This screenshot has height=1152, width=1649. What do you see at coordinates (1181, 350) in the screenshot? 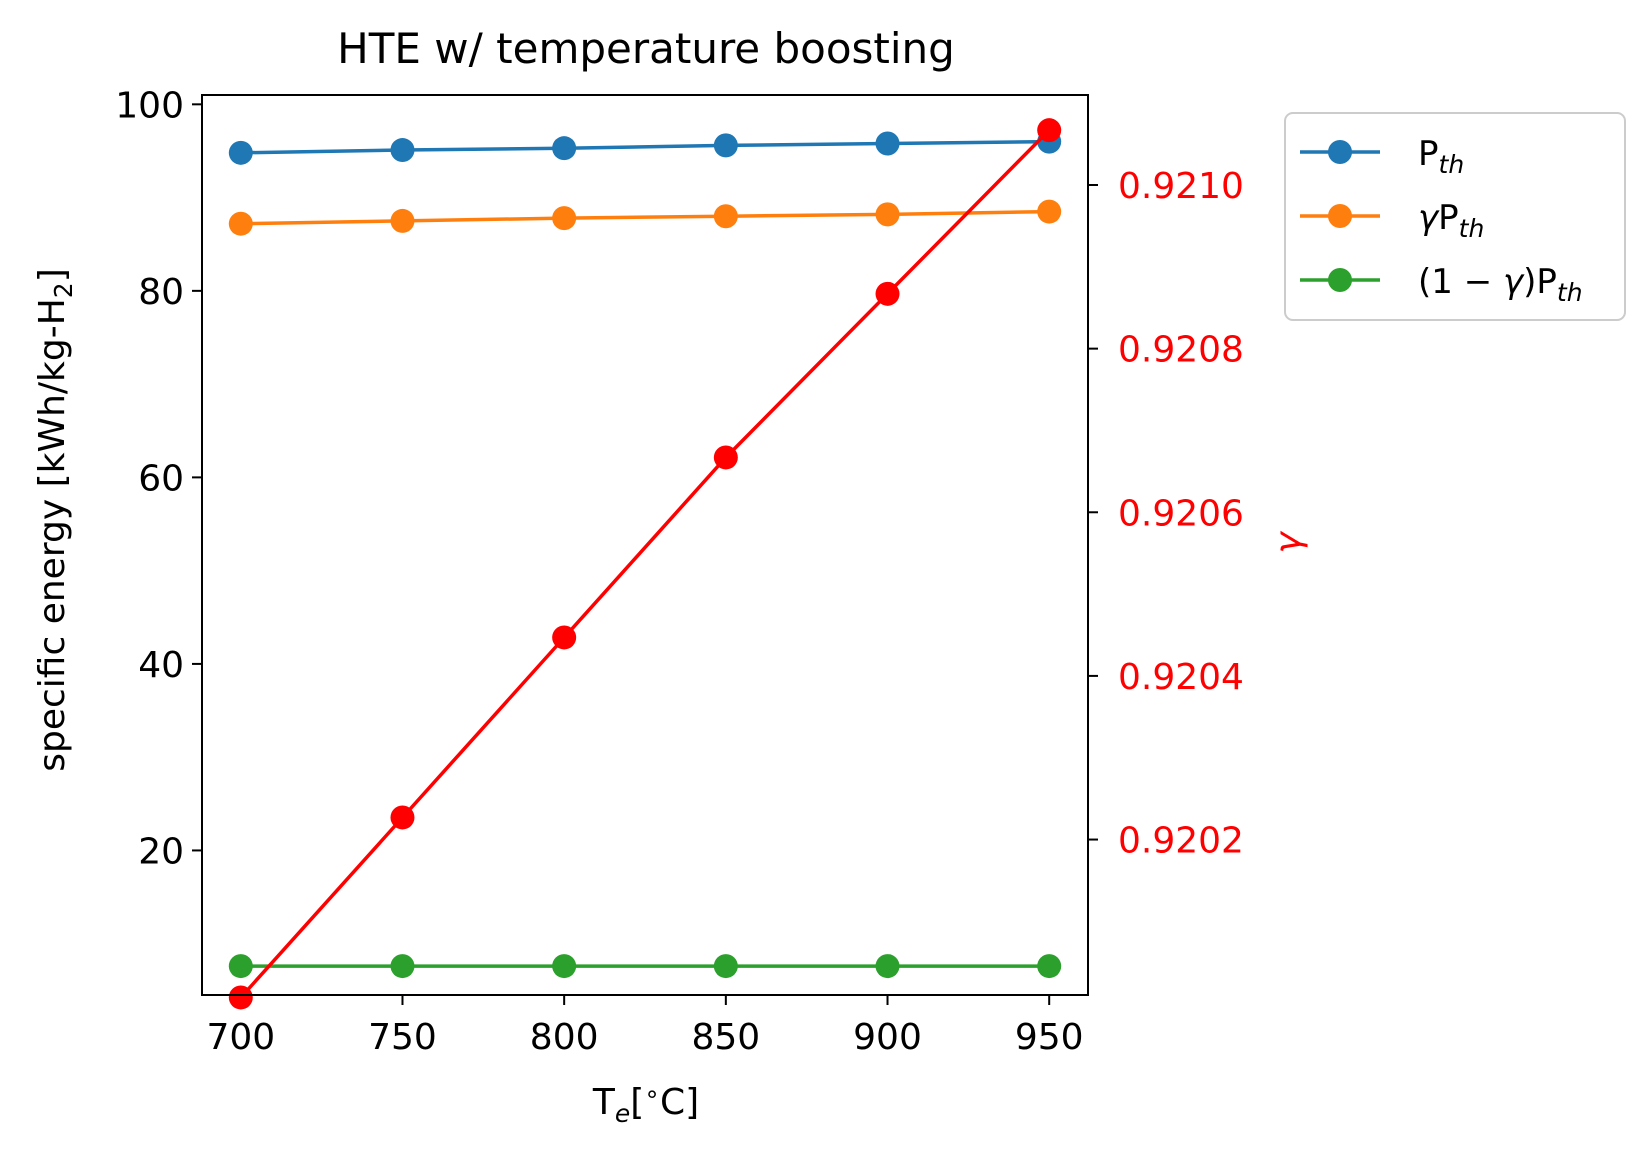
I see `y2-tick-label: 0.9208` at bounding box center [1181, 350].